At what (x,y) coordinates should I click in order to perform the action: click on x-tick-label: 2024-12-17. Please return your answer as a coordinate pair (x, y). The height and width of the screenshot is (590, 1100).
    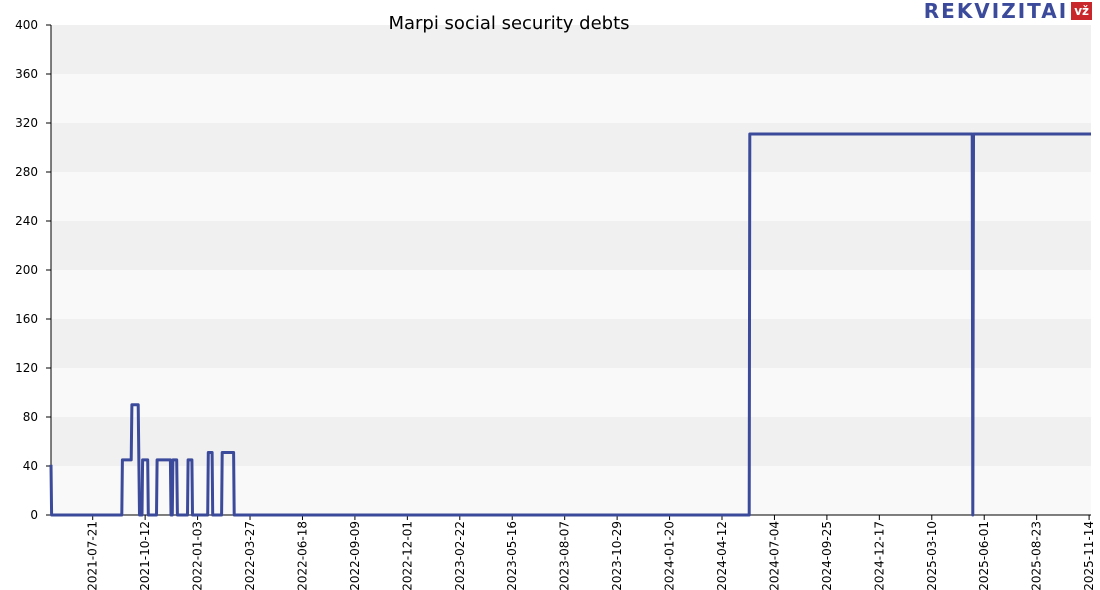
    Looking at the image, I should click on (879, 555).